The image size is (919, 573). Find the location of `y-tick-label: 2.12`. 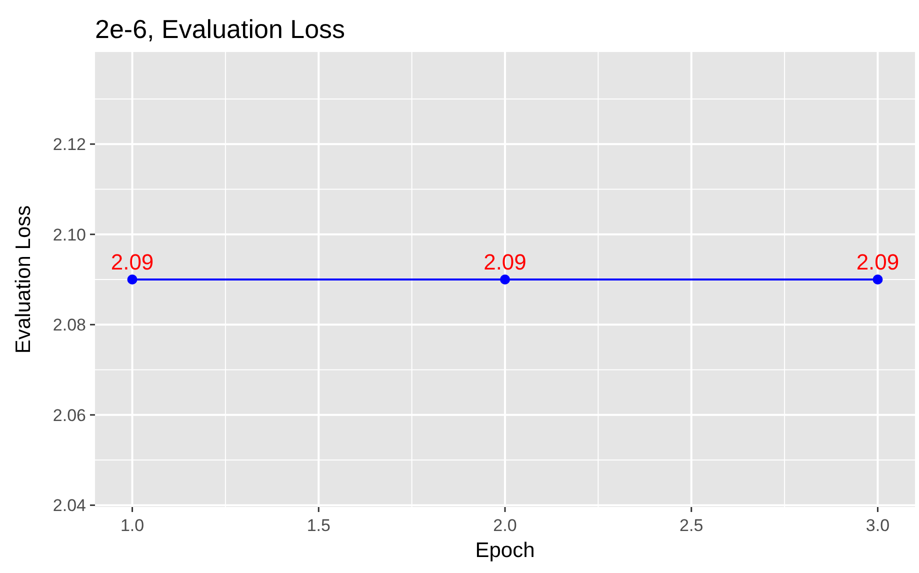

y-tick-label: 2.12 is located at coordinates (69, 144).